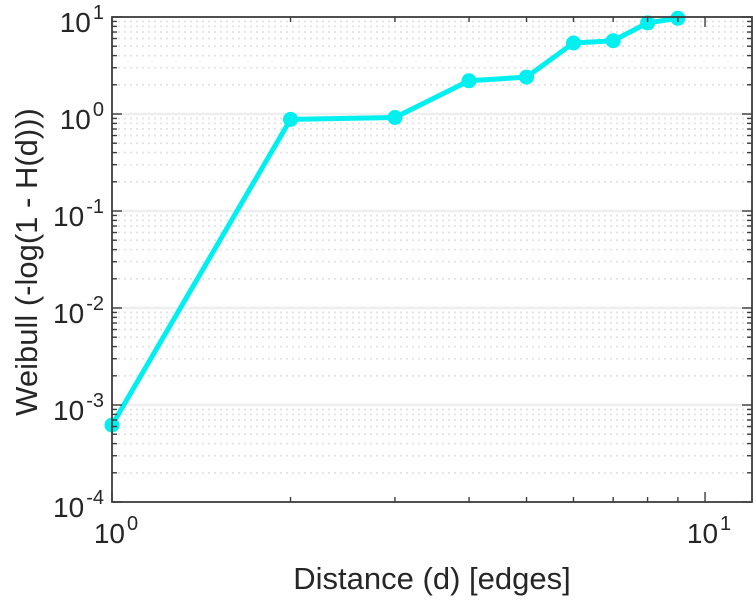 This screenshot has height=600, width=756. I want to click on x-tick-label: 10 0, so click(116, 531).